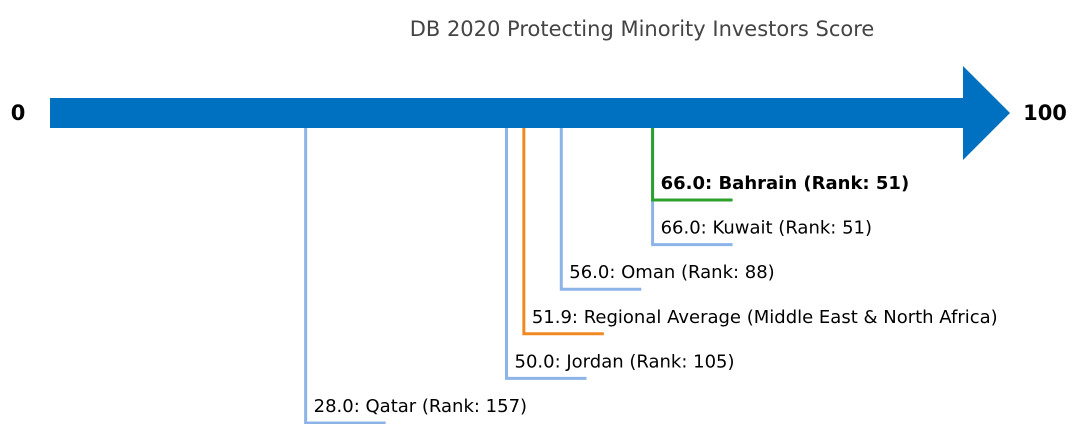 The height and width of the screenshot is (424, 1072). What do you see at coordinates (766, 228) in the screenshot?
I see `marker-label: 66.0: Kuwait (Rank: 51)` at bounding box center [766, 228].